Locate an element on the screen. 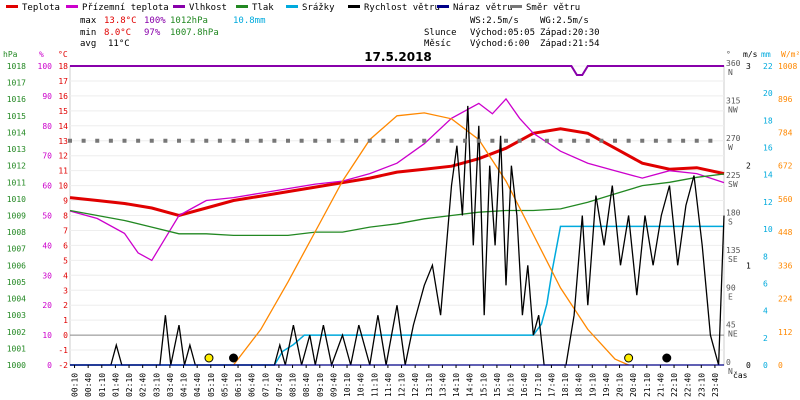  tick-wind-dir-label: NE is located at coordinates (733, 334).